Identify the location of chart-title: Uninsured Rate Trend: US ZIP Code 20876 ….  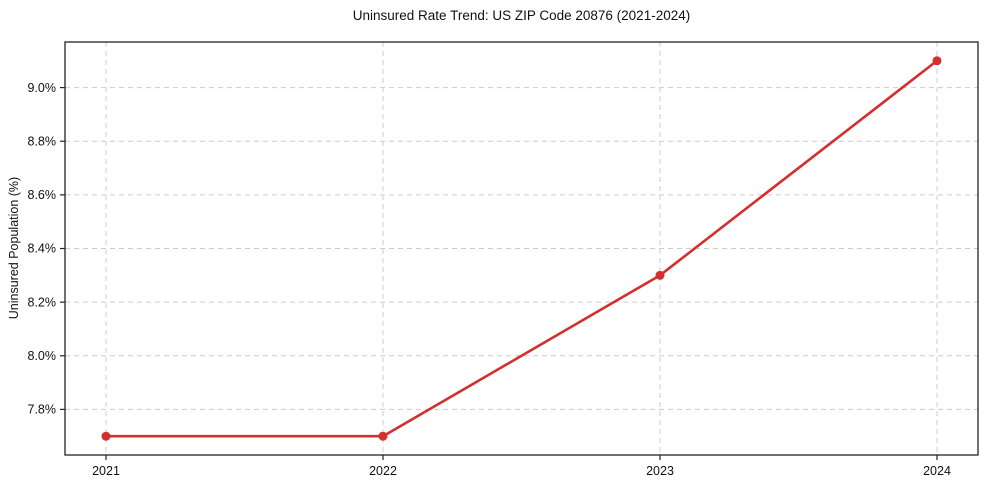
(521, 15).